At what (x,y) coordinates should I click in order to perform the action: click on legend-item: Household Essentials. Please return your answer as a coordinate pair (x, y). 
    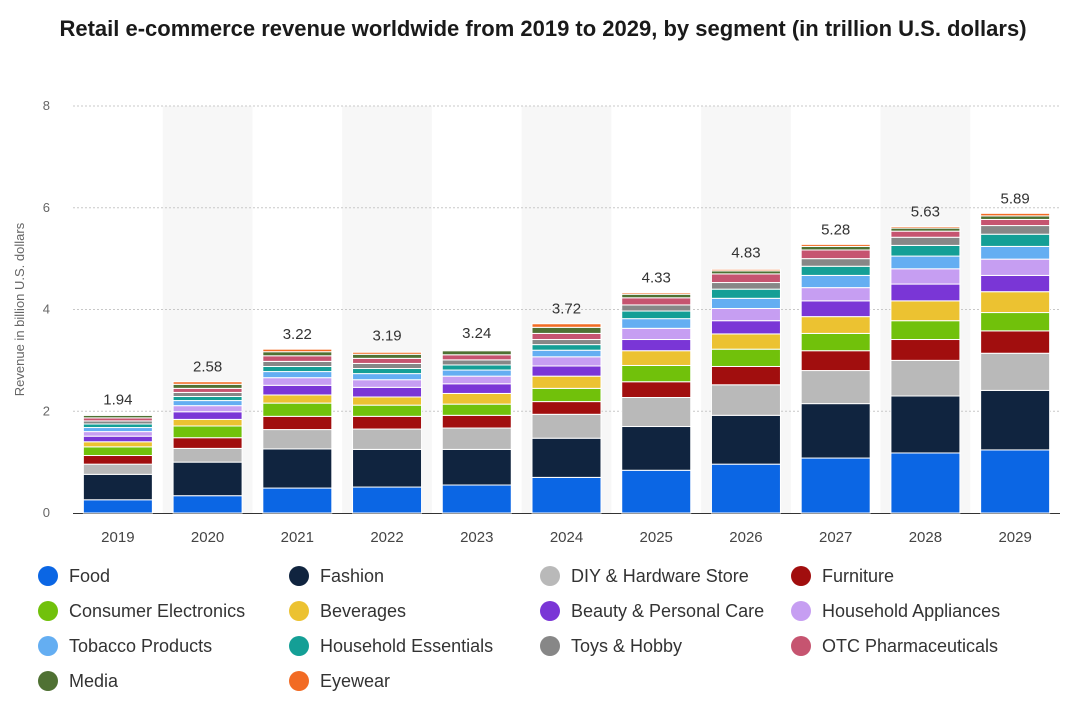
    Looking at the image, I should click on (391, 646).